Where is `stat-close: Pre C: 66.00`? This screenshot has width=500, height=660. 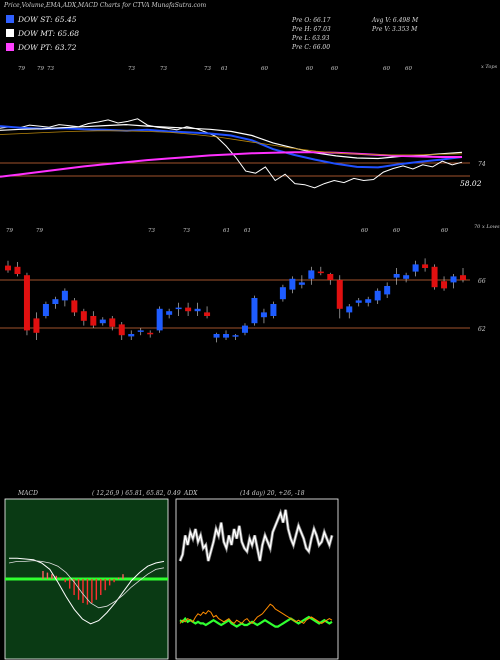 stat-close: Pre C: 66.00 is located at coordinates (311, 47).